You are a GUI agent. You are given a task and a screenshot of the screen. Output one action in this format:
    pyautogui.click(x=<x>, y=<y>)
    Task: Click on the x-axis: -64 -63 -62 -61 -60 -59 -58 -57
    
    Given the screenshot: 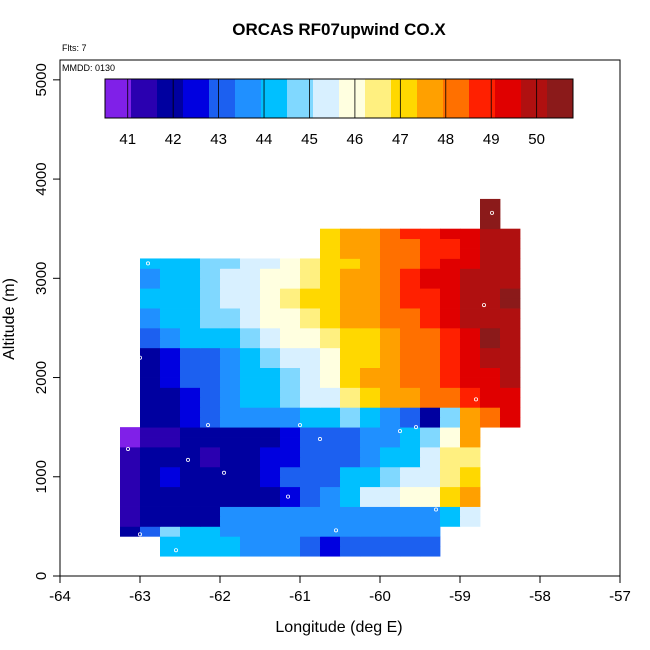 What is the action you would take?
    pyautogui.click(x=340, y=590)
    